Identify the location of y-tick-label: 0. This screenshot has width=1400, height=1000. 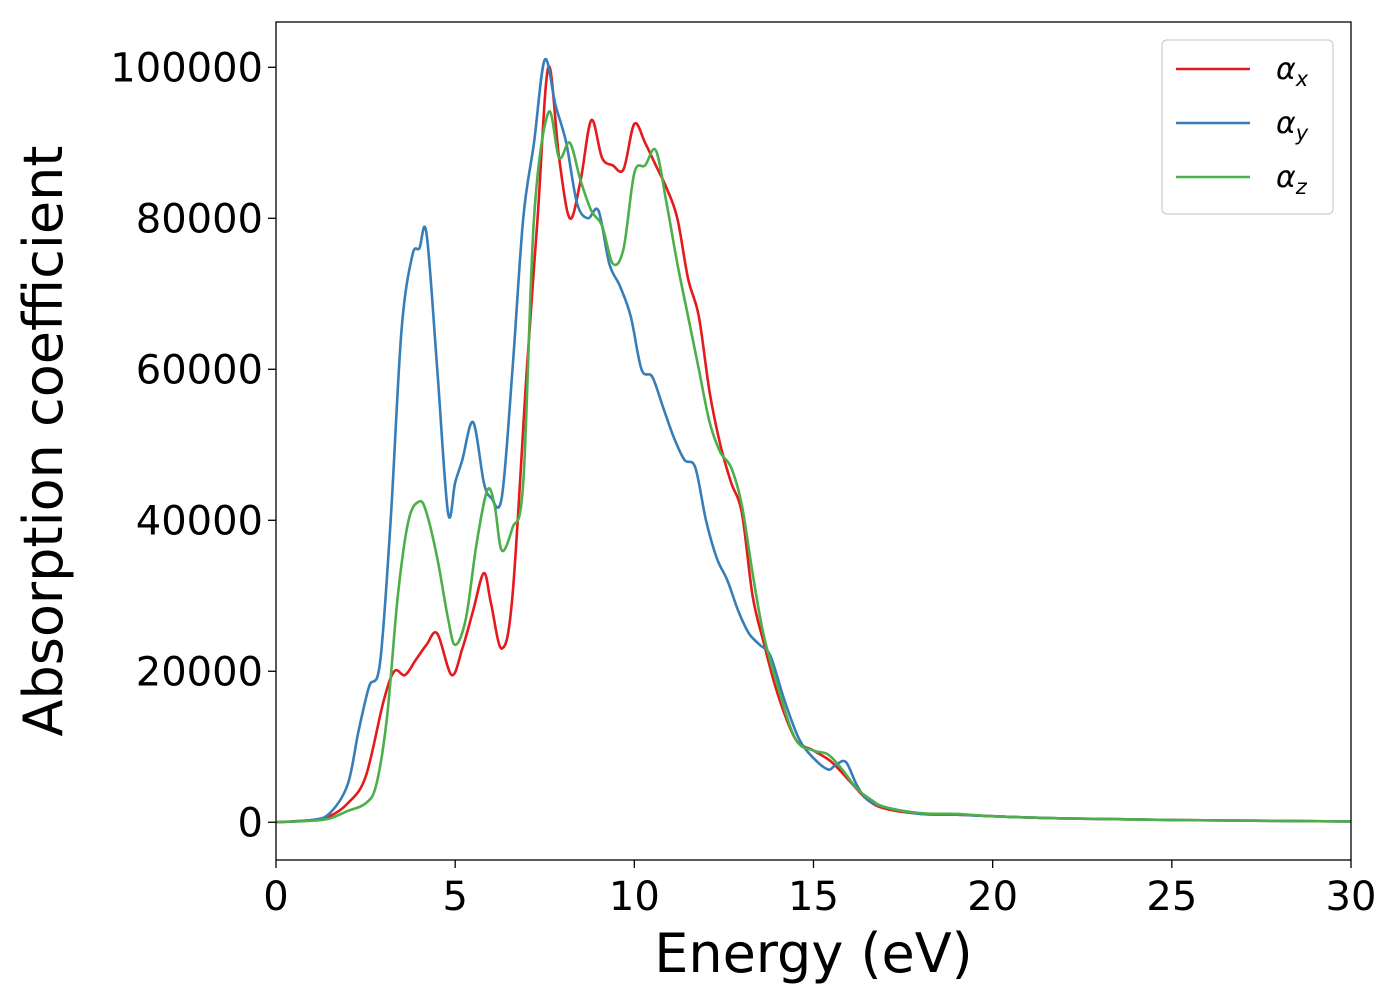
(250, 823).